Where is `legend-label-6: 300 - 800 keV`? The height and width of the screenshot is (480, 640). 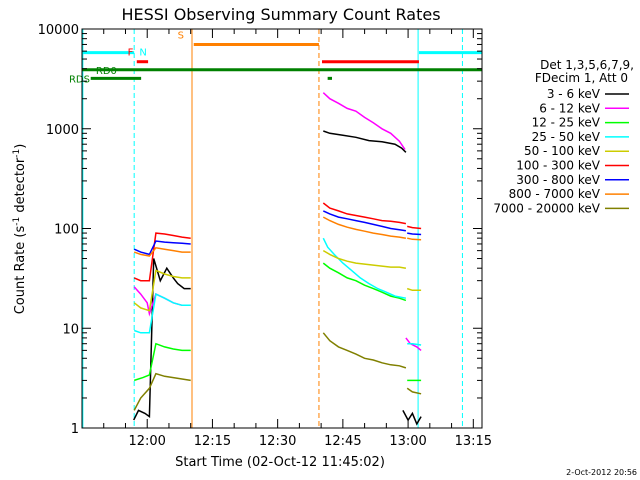 legend-label-6: 300 - 800 keV is located at coordinates (558, 180).